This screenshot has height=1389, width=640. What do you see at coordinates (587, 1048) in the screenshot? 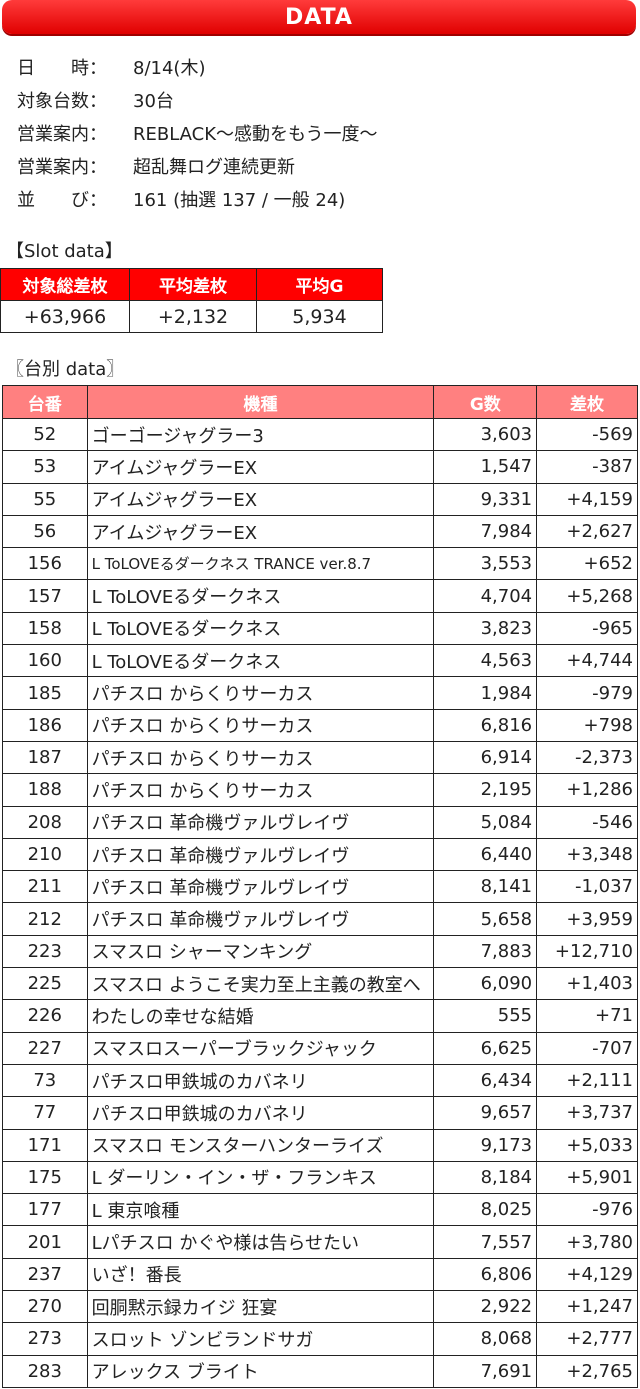
I see `diff-cell: -707` at bounding box center [587, 1048].